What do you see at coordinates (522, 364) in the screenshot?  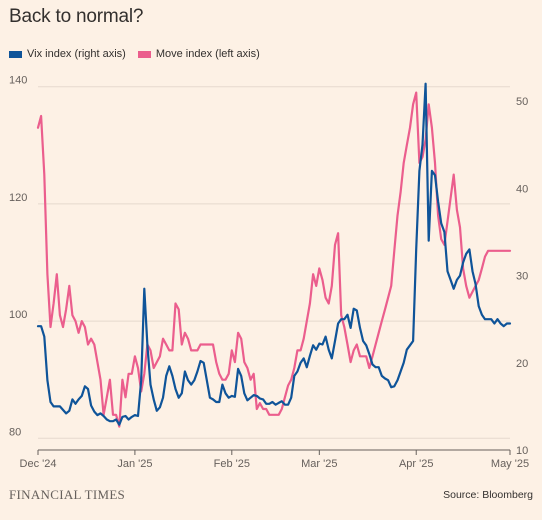 I see `y-right-tick-label: 20` at bounding box center [522, 364].